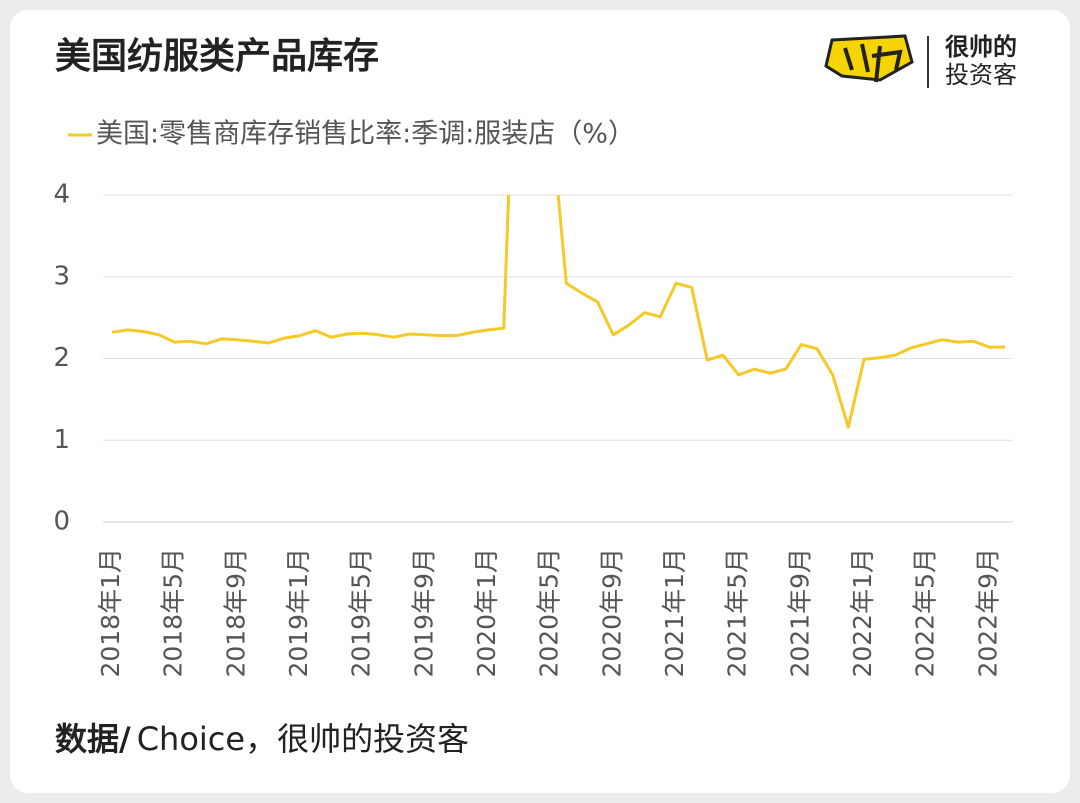 The image size is (1080, 803). I want to click on x-tick-label: 2022年1月, so click(862, 613).